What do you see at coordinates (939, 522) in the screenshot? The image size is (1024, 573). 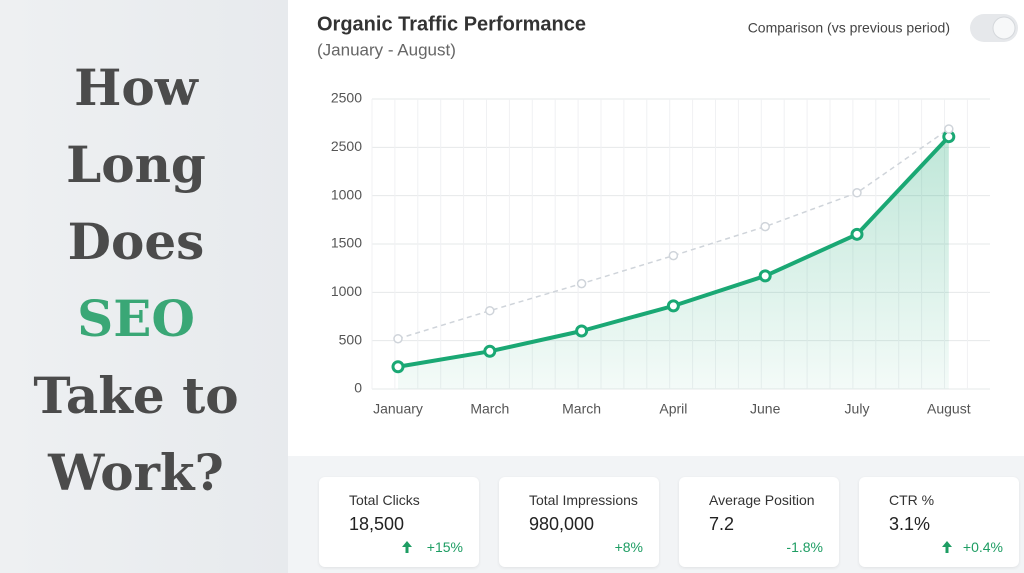 I see `kpi-card: CTR % 3.1% +0.4%` at bounding box center [939, 522].